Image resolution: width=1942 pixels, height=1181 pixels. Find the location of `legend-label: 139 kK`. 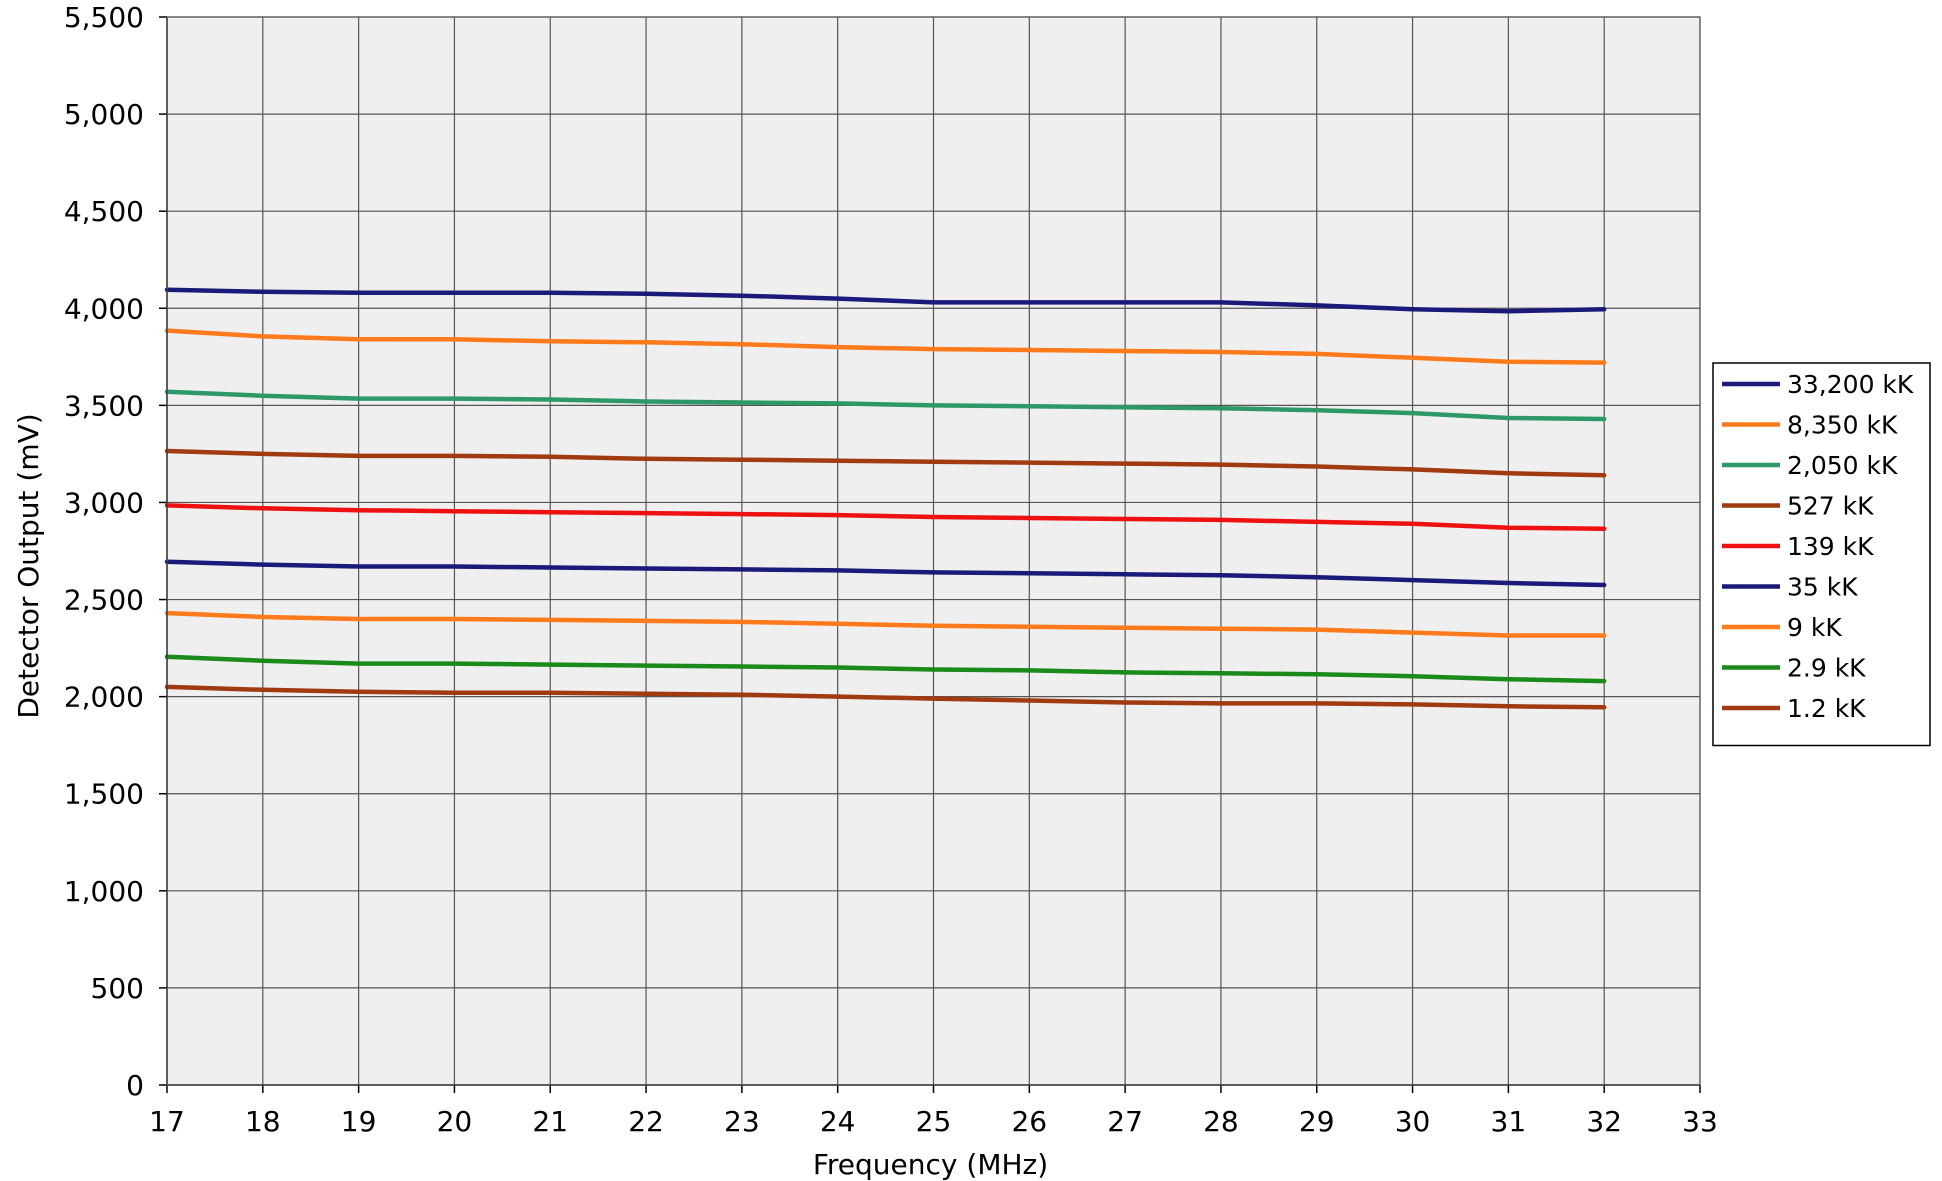

legend-label: 139 kK is located at coordinates (1830, 546).